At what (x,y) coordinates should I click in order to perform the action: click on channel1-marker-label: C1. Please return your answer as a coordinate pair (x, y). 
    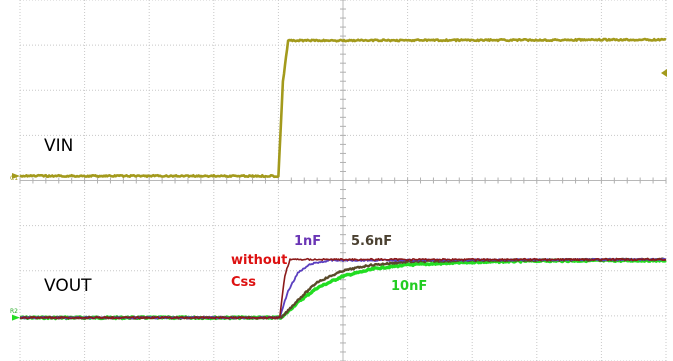
    Looking at the image, I should click on (14, 178).